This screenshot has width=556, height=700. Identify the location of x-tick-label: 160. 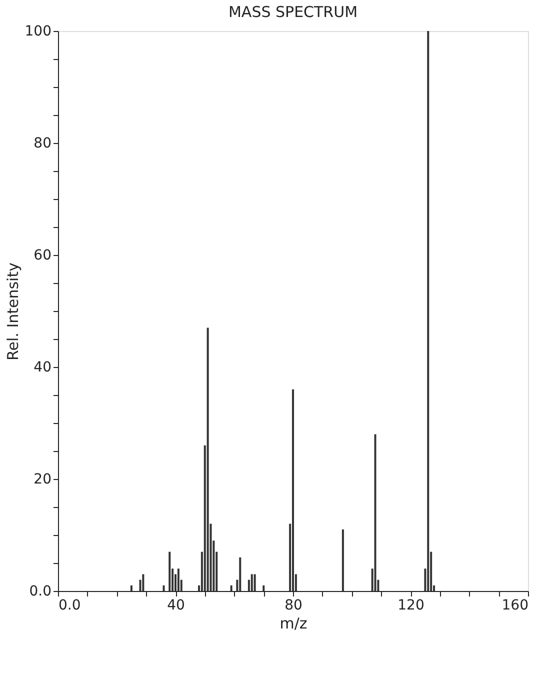
(515, 606).